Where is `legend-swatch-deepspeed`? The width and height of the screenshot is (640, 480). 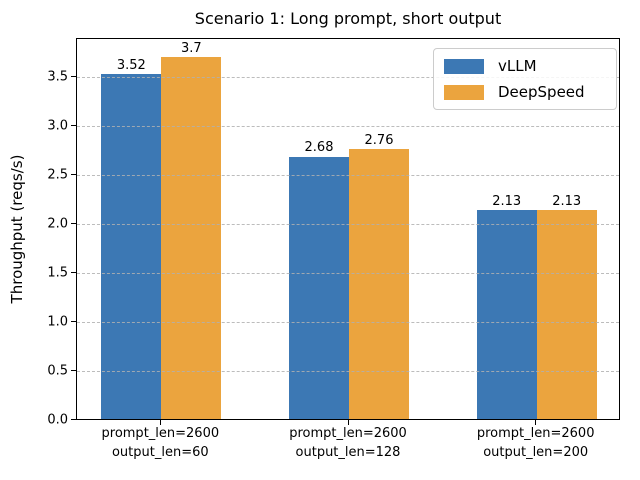
legend-swatch-deepspeed is located at coordinates (464, 92).